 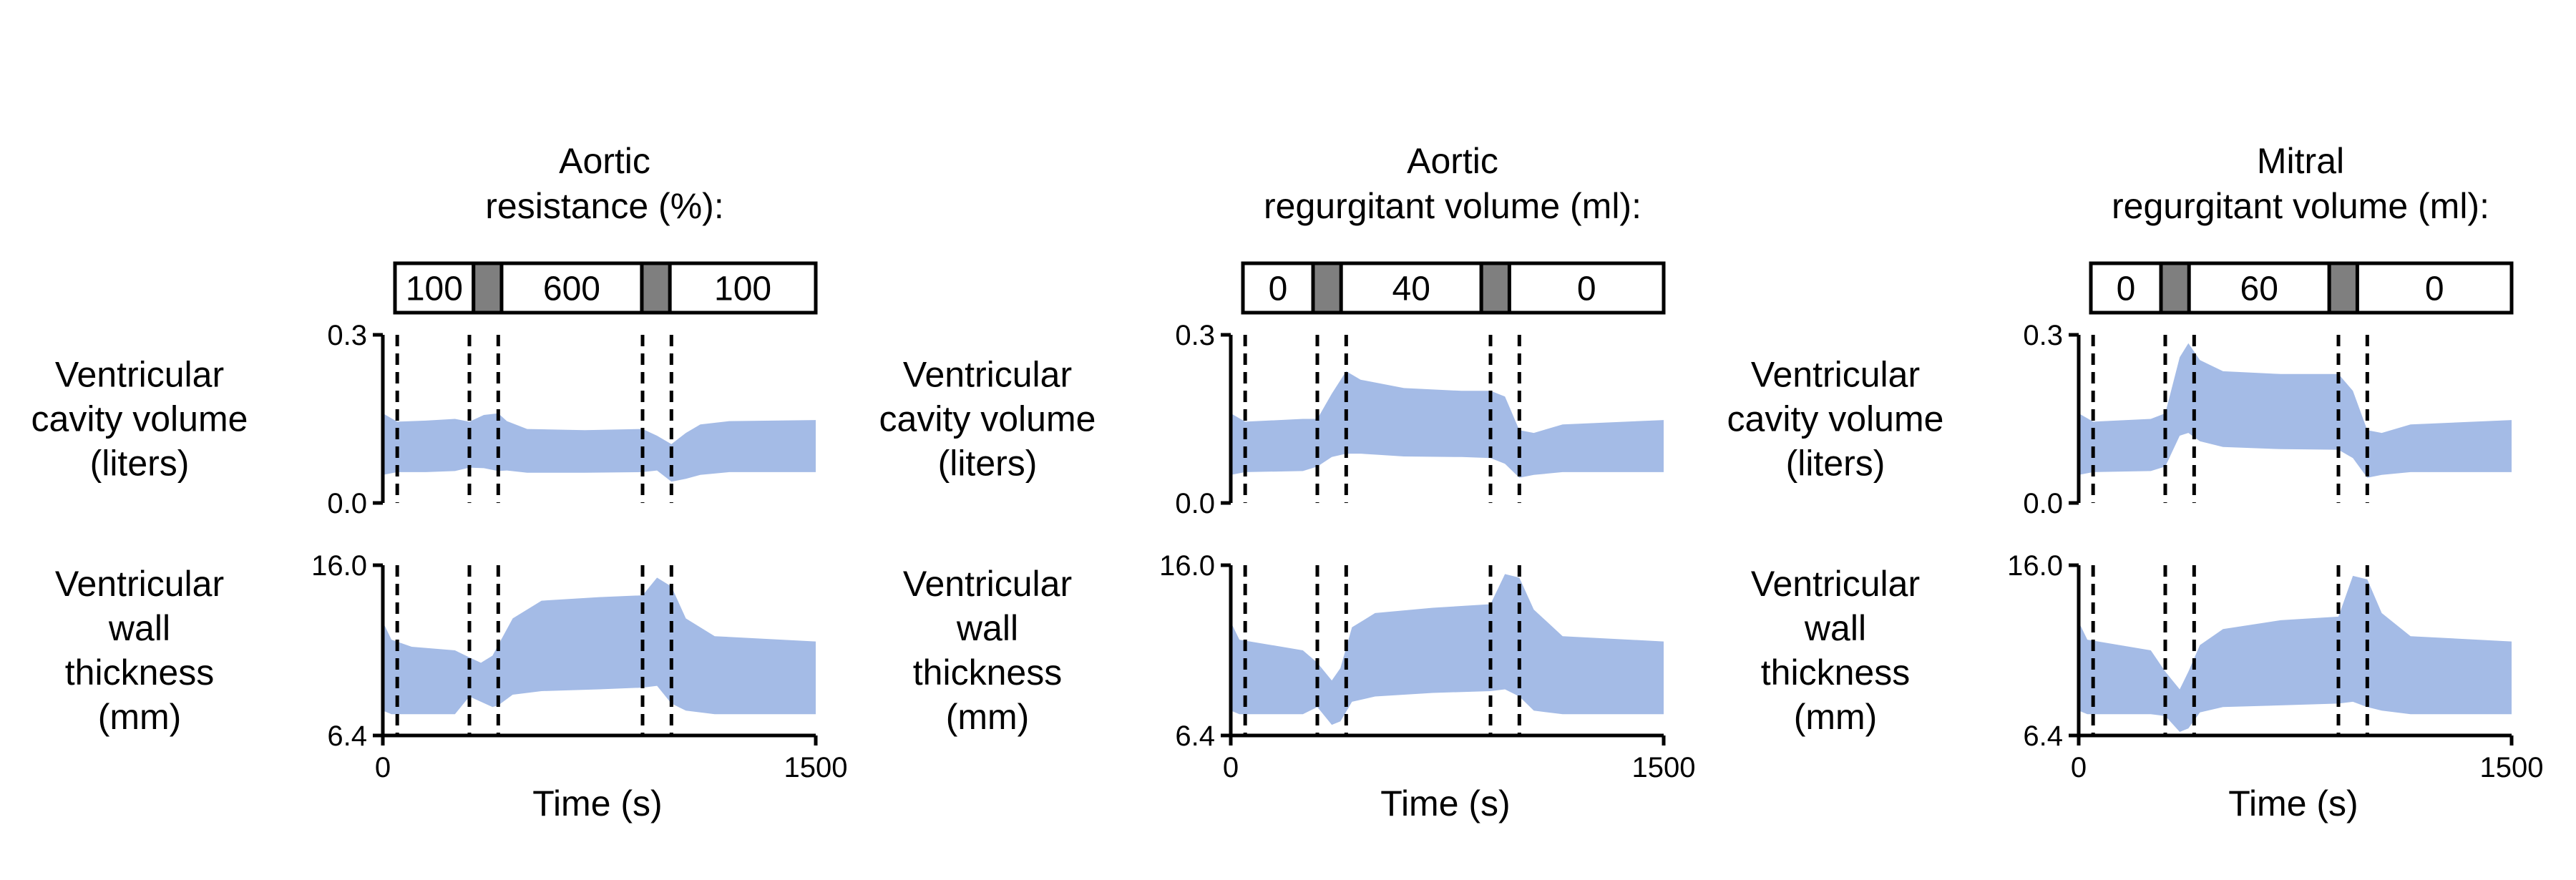 I want to click on protocol-segment-label: 40, so click(x=1411, y=289).